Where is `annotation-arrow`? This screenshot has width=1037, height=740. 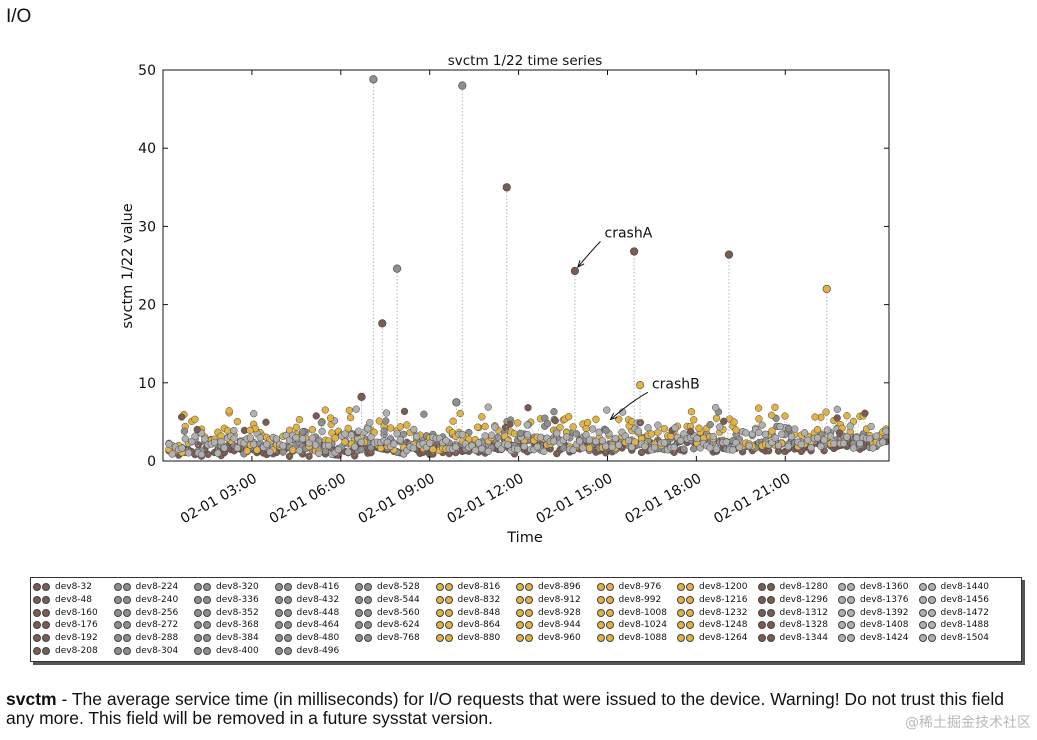 annotation-arrow is located at coordinates (589, 254).